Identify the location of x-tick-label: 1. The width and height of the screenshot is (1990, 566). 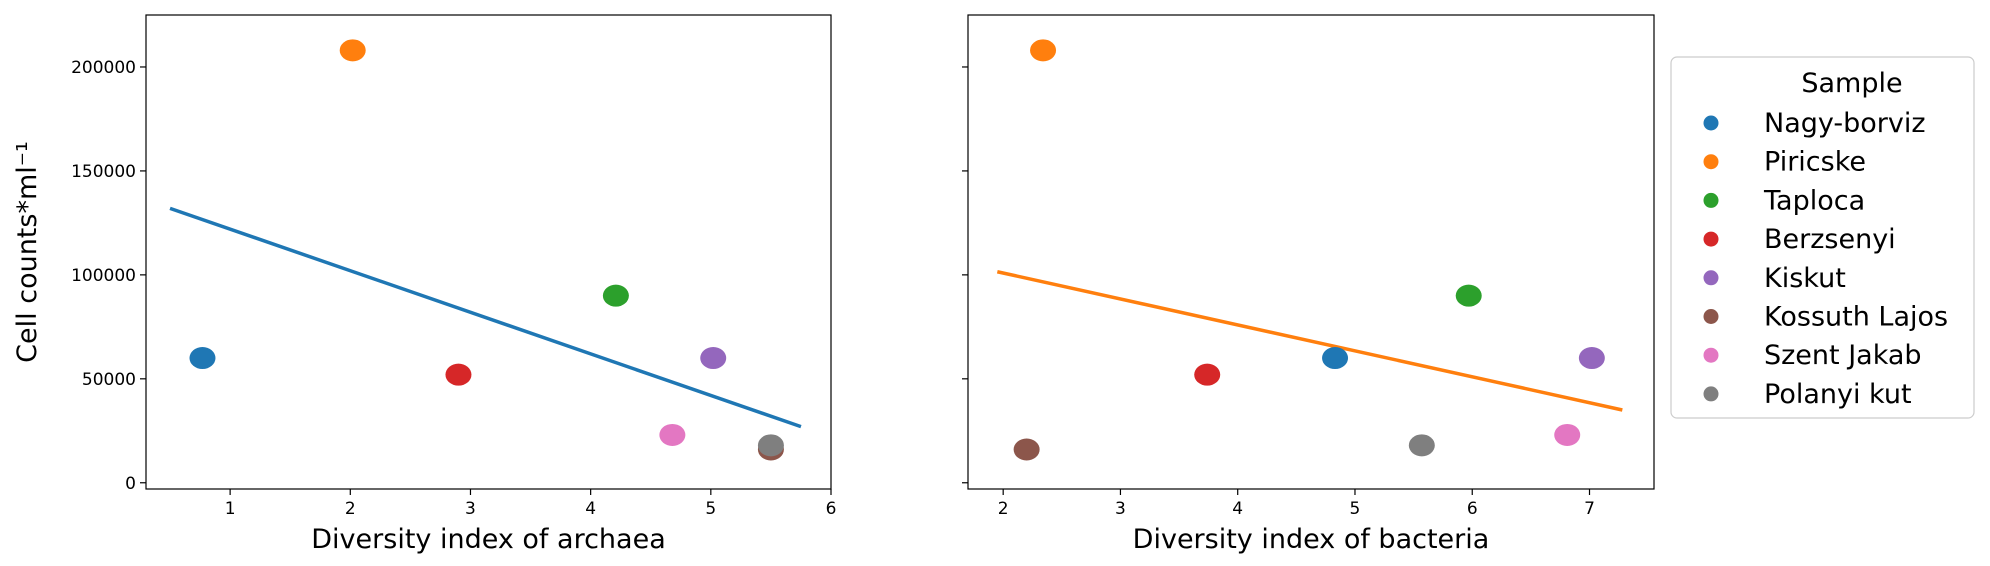
(230, 509).